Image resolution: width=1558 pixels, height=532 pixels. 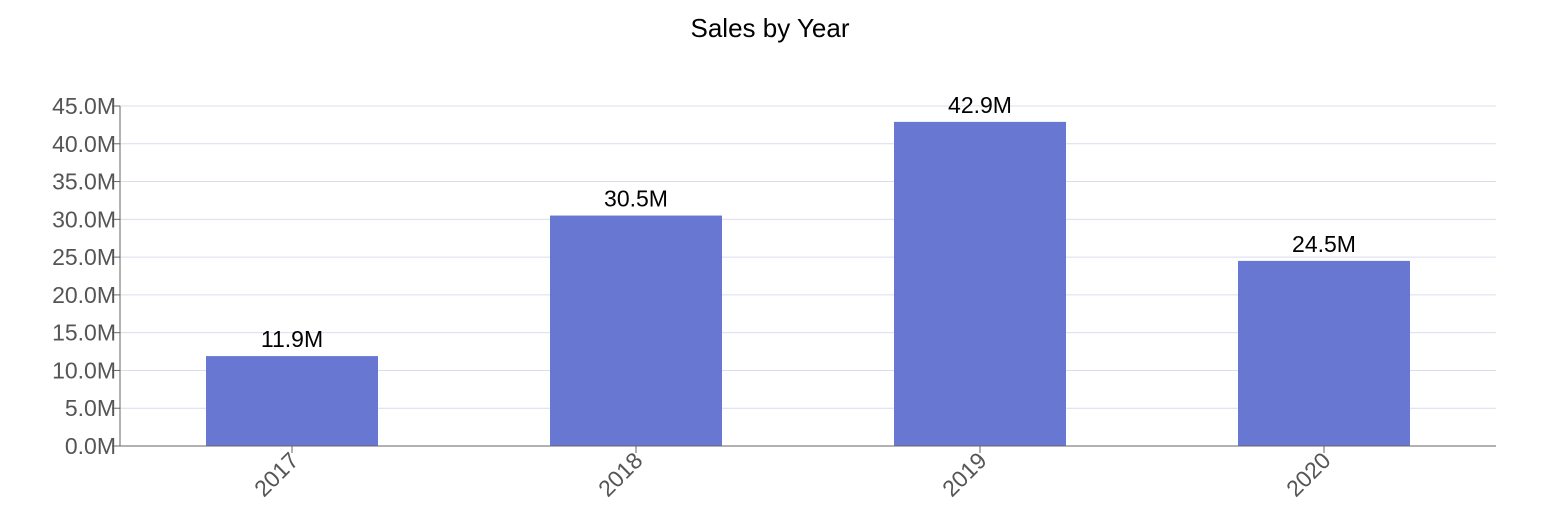 What do you see at coordinates (620, 474) in the screenshot?
I see `x-tick-label: 2018` at bounding box center [620, 474].